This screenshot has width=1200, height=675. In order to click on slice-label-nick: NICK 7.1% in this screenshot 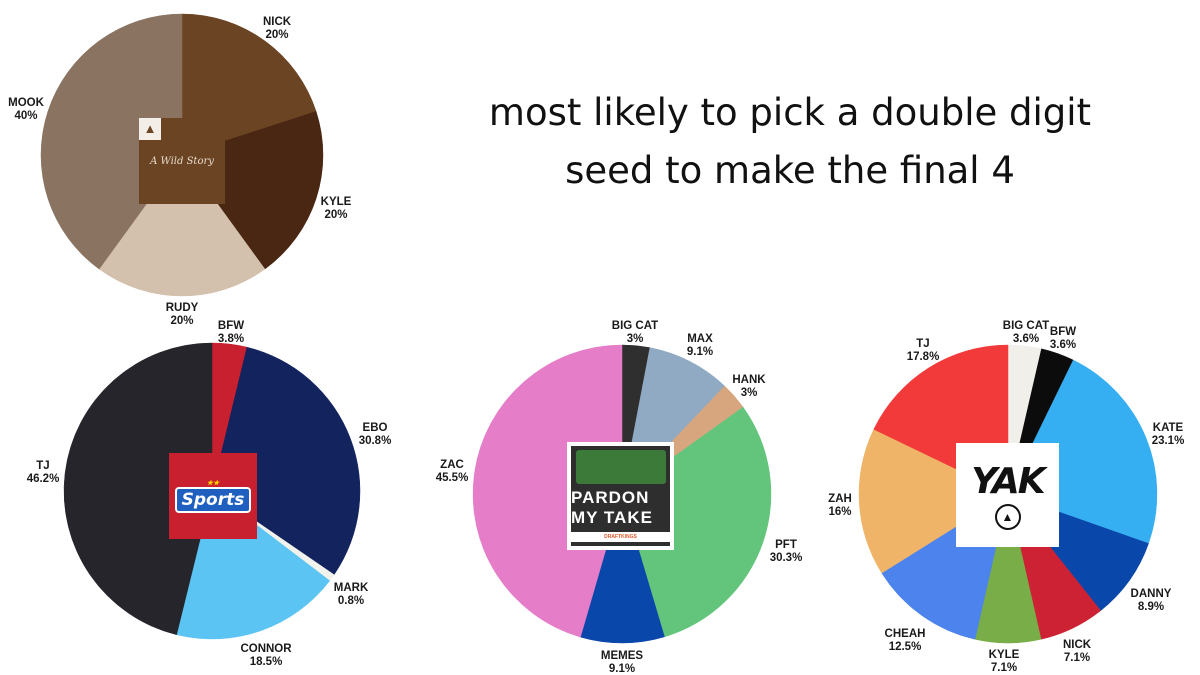, I will do `click(1077, 651)`.